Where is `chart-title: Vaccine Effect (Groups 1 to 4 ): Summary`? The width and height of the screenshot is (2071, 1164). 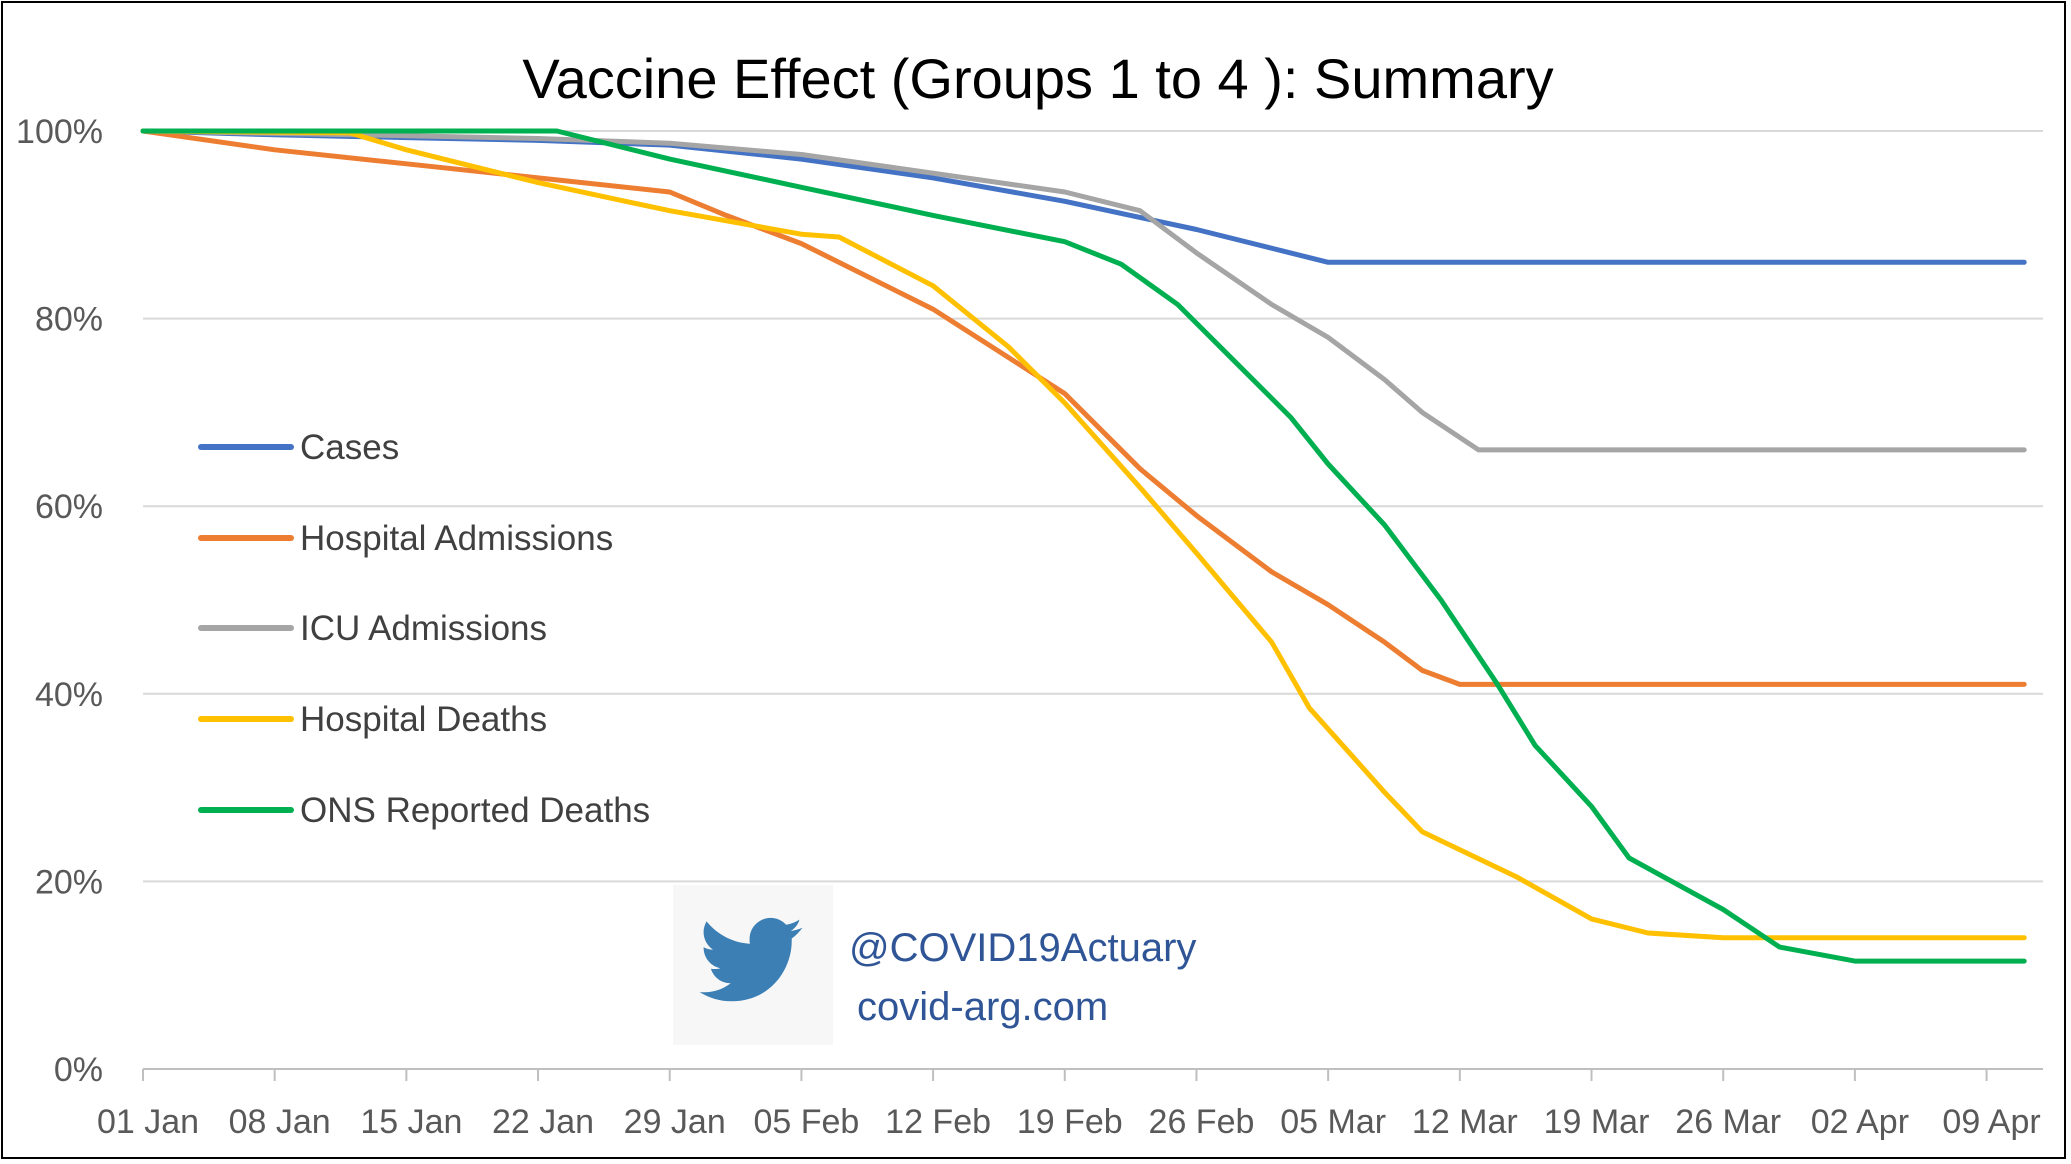
chart-title: Vaccine Effect (Groups 1 to 4 ): Summary is located at coordinates (1037, 78).